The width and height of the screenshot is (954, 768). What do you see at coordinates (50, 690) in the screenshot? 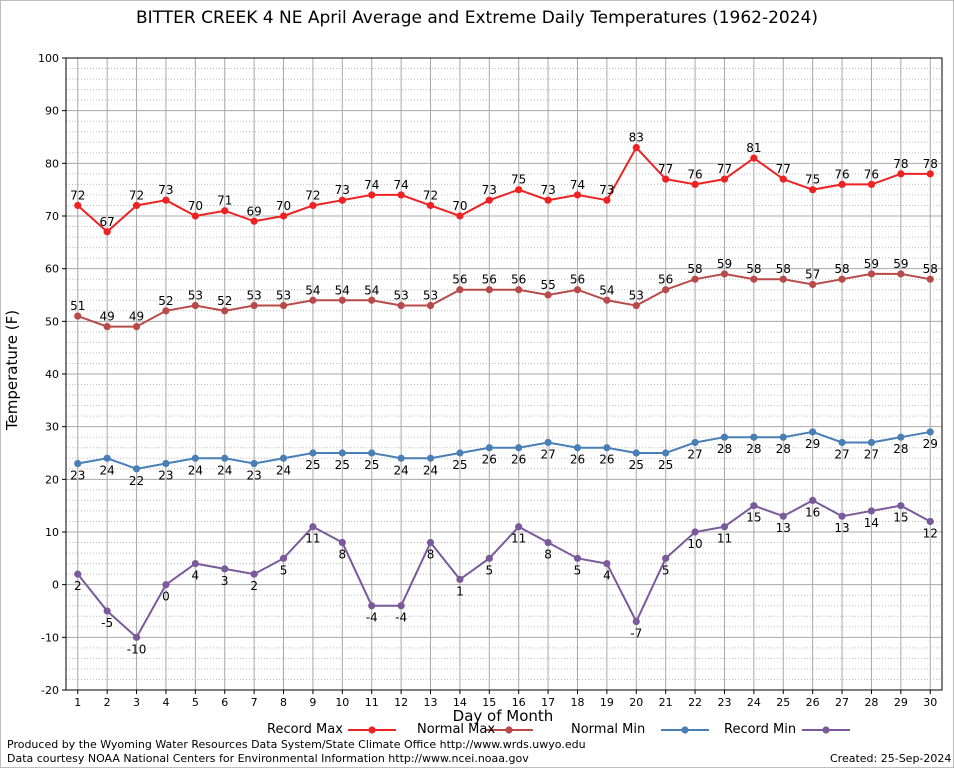
I see `y-tick-label: -20` at bounding box center [50, 690].